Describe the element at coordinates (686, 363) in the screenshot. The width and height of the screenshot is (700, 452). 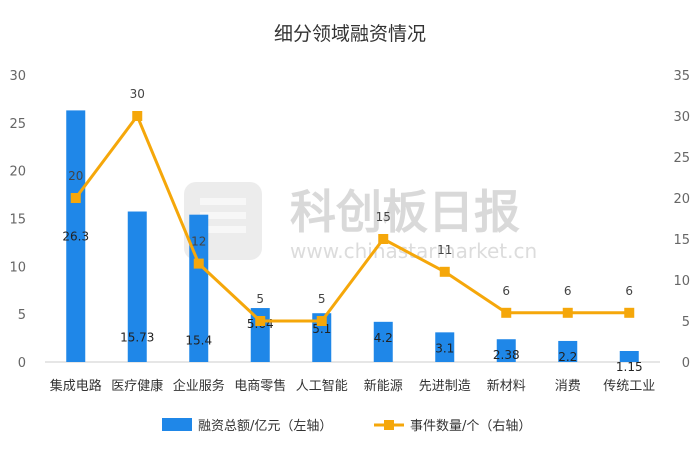
I see `right-tick-label: 0` at that location.